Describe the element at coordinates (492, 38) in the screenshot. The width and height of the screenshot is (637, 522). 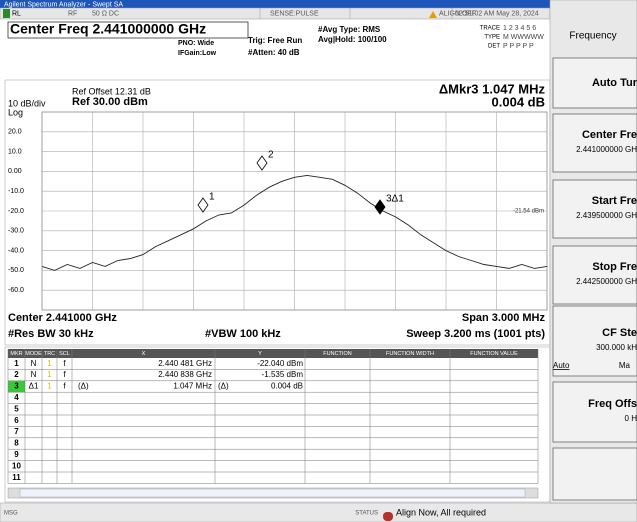
I see `type-label: TYPE` at that location.